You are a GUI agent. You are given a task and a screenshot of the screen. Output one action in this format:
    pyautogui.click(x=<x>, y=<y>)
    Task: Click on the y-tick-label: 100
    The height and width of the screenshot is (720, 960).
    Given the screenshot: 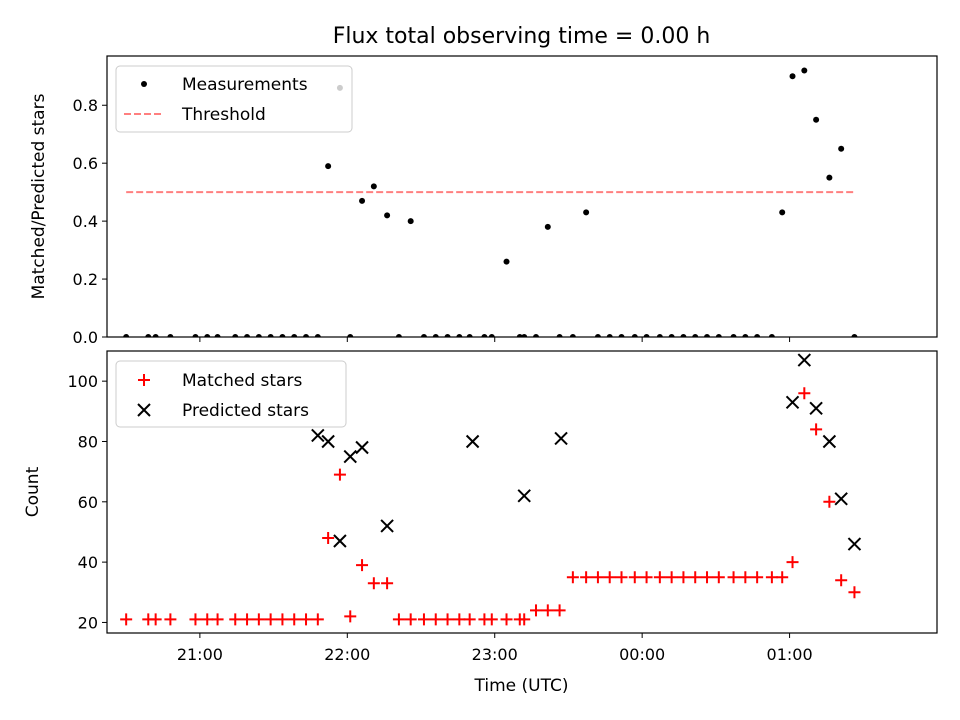 What is the action you would take?
    pyautogui.click(x=82, y=381)
    